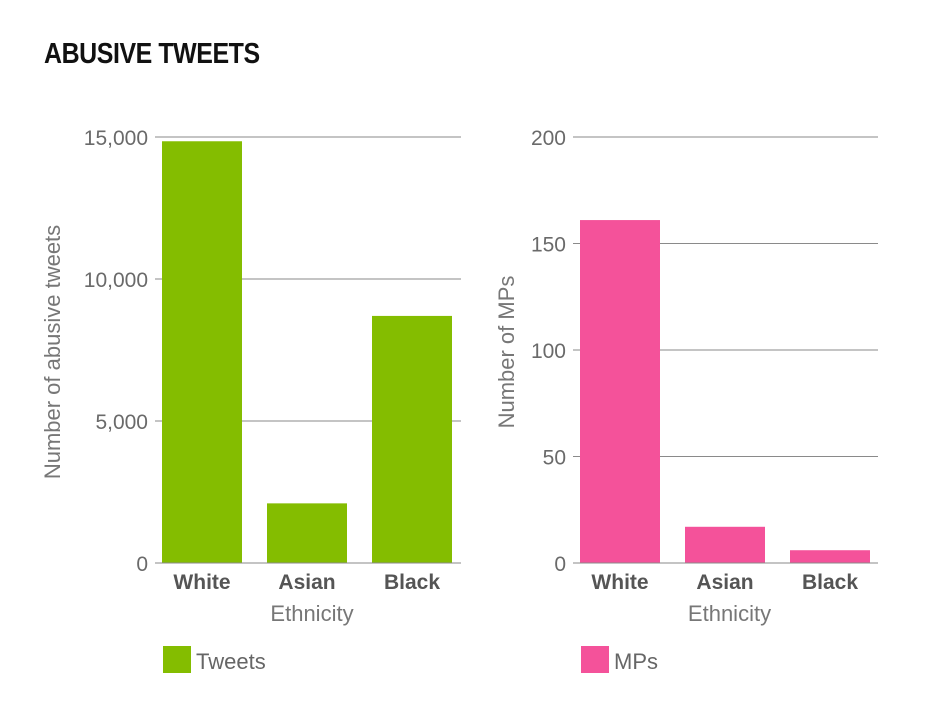 The width and height of the screenshot is (940, 717). Describe the element at coordinates (52, 352) in the screenshot. I see `y-axis-title: Number of abusive tweets` at that location.